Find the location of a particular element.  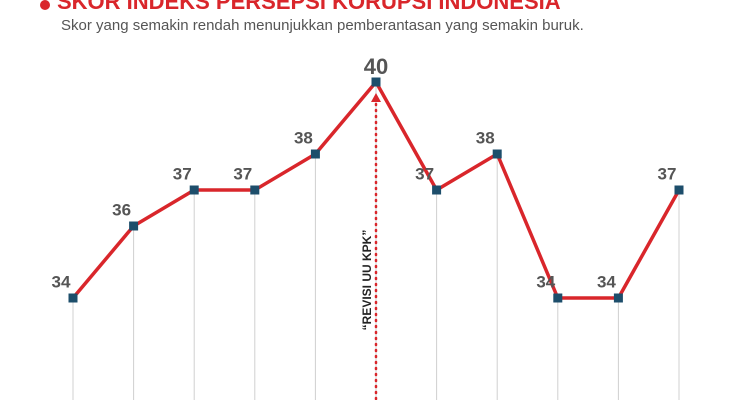

value-label: 36 is located at coordinates (121, 209).